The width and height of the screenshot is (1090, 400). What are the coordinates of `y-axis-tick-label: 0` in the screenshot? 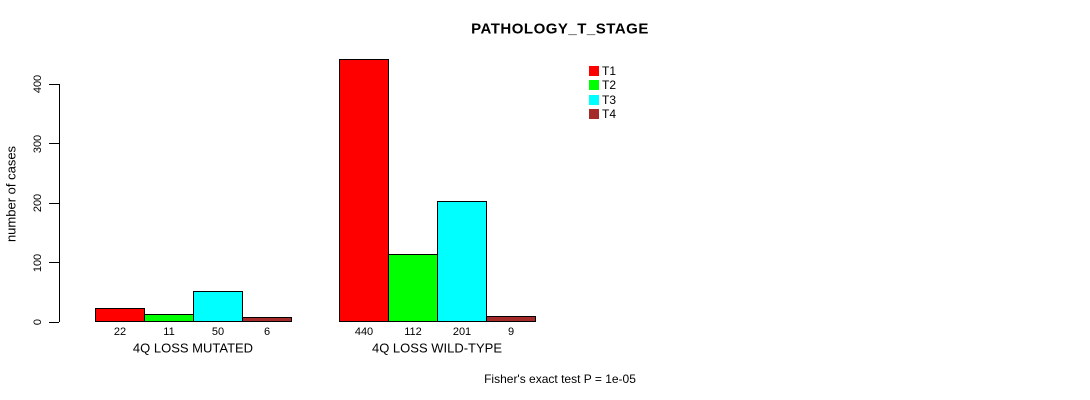 It's located at (38, 322).